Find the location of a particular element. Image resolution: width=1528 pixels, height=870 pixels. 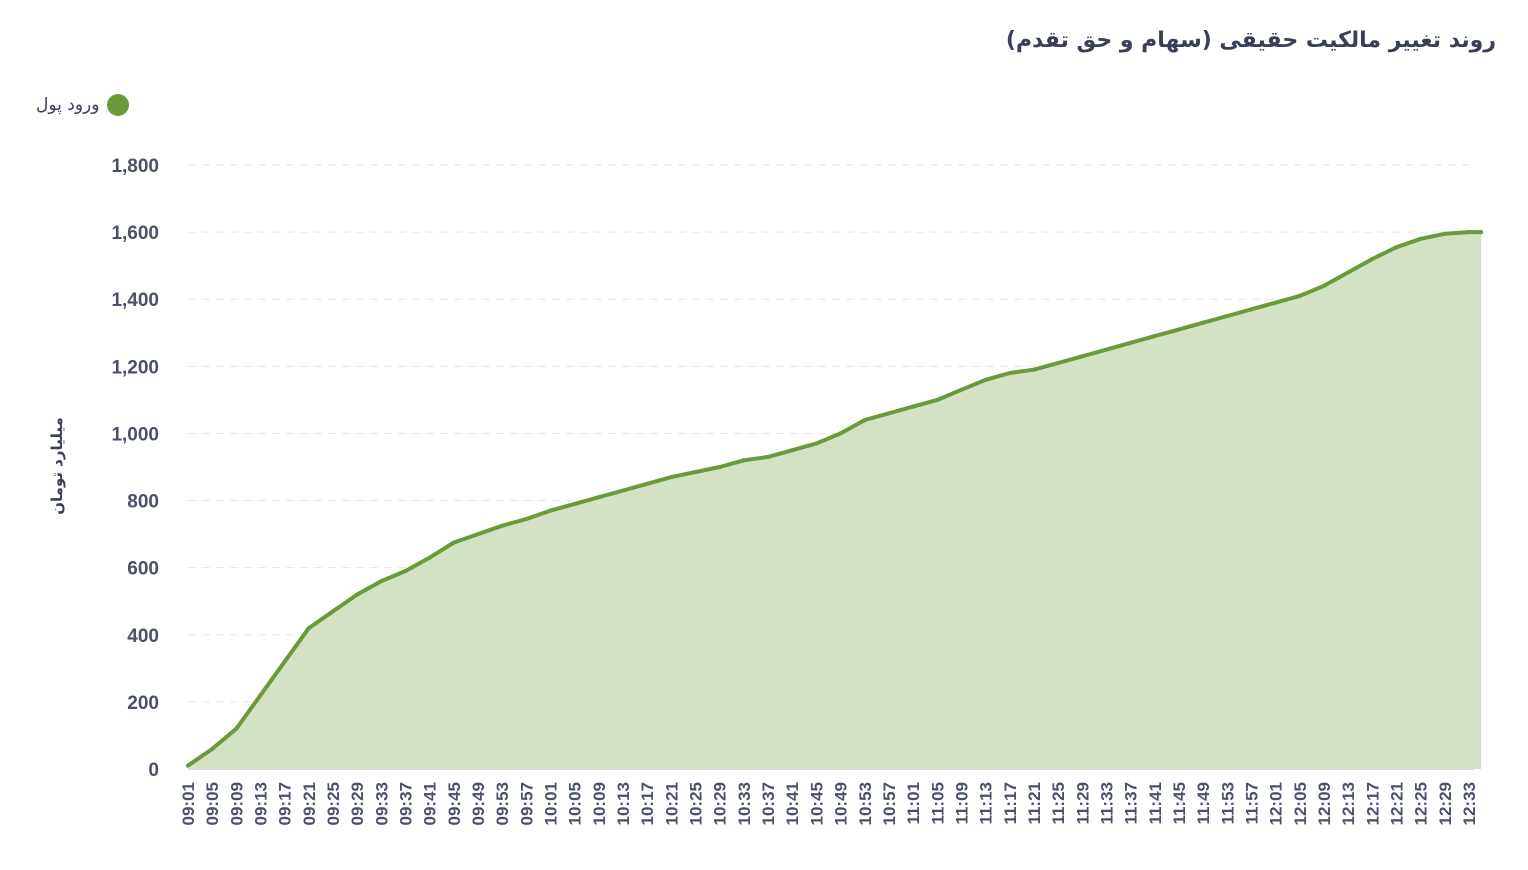

x-tick-label: 10:29 is located at coordinates (720, 803).